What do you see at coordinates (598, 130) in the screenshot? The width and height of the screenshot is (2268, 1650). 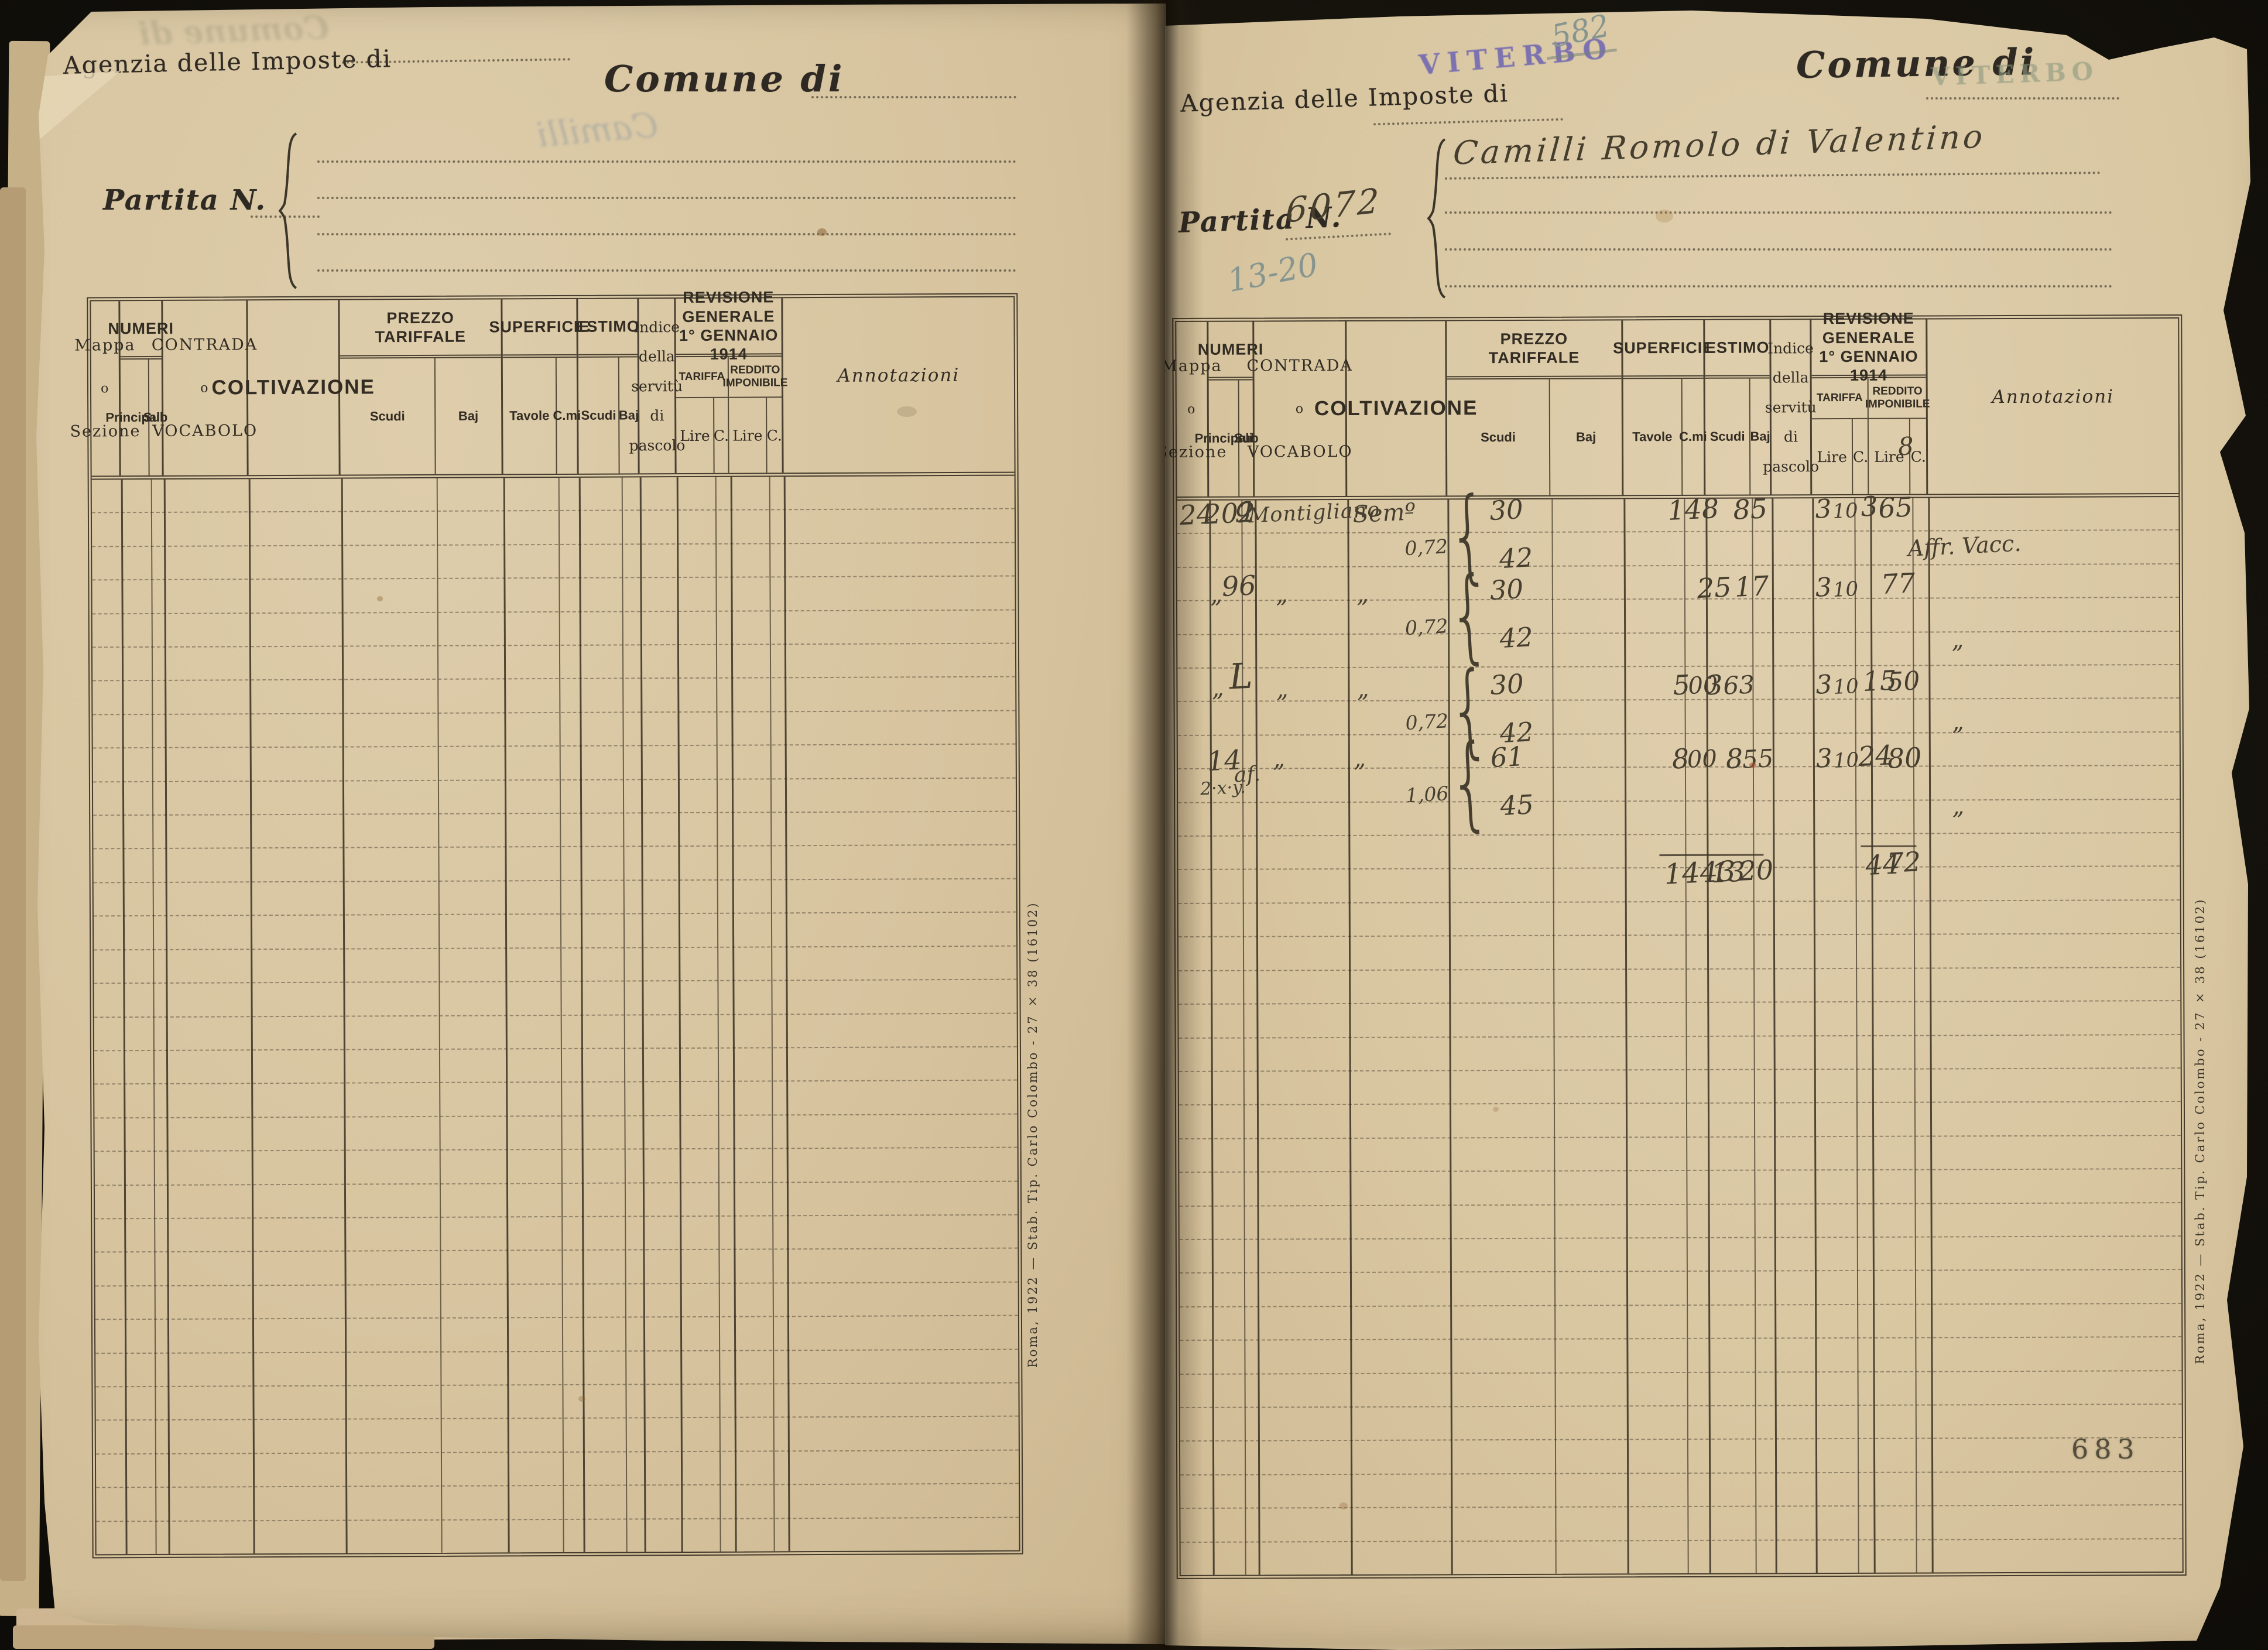 I see `bleedthrough-handwriting: Camilli` at bounding box center [598, 130].